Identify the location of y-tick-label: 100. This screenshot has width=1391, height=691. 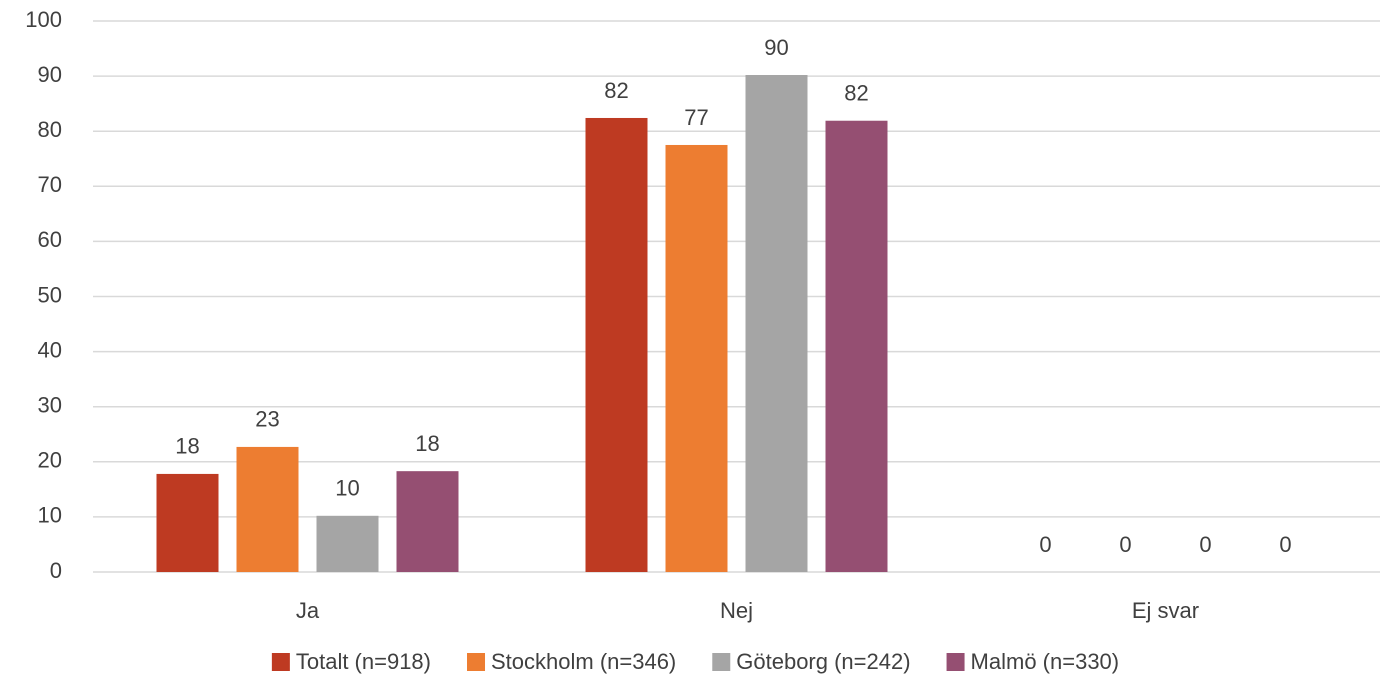
(43, 19).